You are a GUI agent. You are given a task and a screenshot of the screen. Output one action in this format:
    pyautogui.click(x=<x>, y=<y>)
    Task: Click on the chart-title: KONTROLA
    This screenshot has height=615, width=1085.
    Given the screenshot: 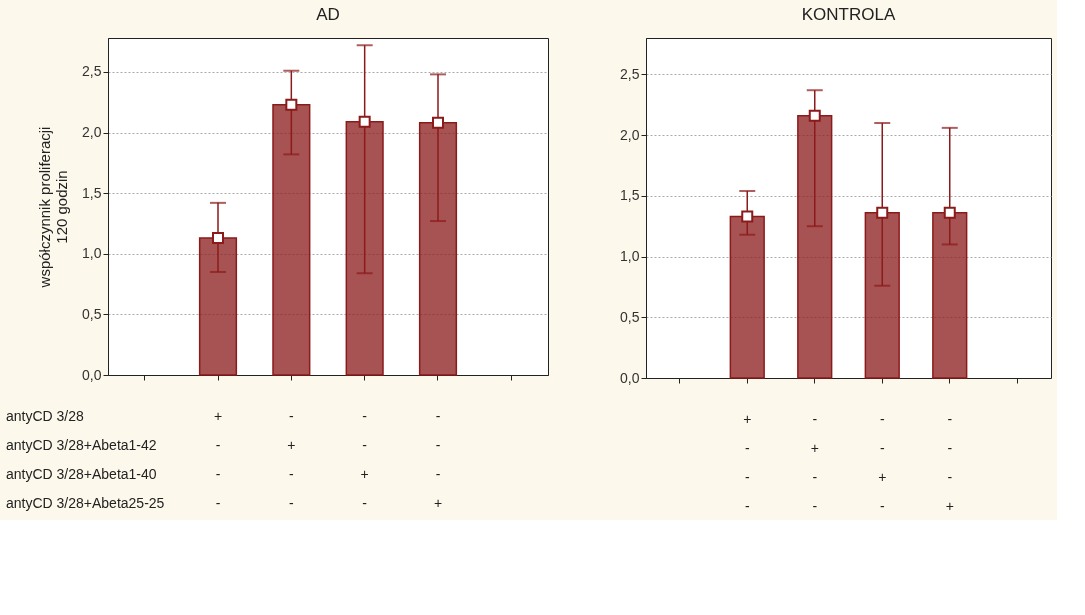 What is the action you would take?
    pyautogui.click(x=848, y=14)
    